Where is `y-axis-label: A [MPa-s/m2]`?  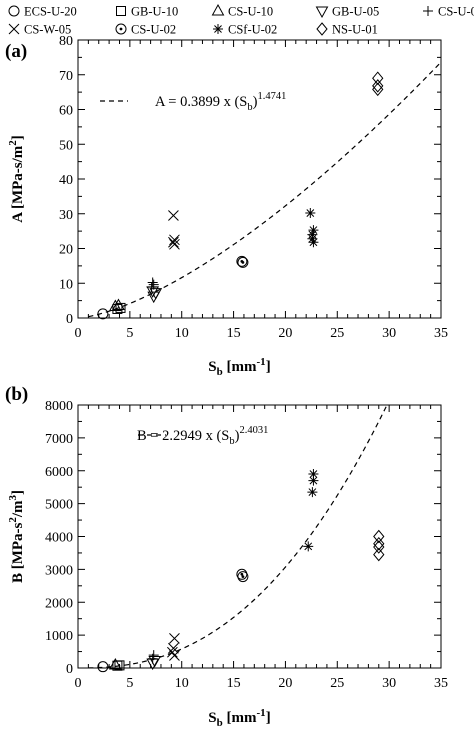 y-axis-label: A [MPa-s/m2] is located at coordinates (16, 179).